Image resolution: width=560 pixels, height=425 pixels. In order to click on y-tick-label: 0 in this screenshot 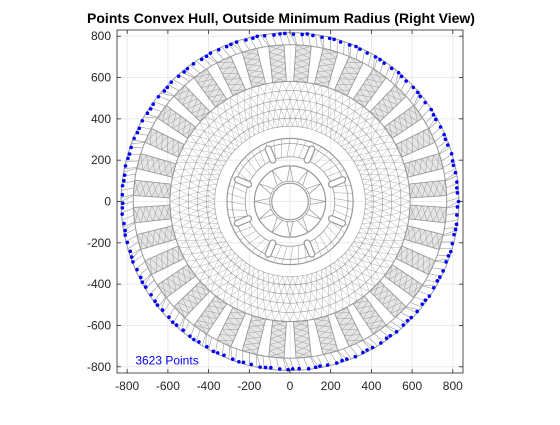, I will do `click(107, 202)`.